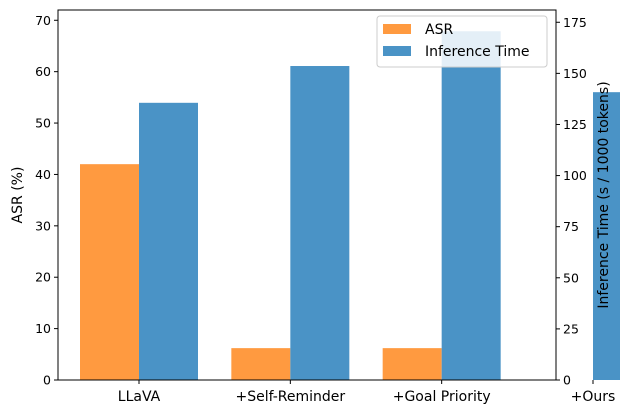  Describe the element at coordinates (290, 397) in the screenshot. I see `x-tick-label: +Self-Reminder` at that location.